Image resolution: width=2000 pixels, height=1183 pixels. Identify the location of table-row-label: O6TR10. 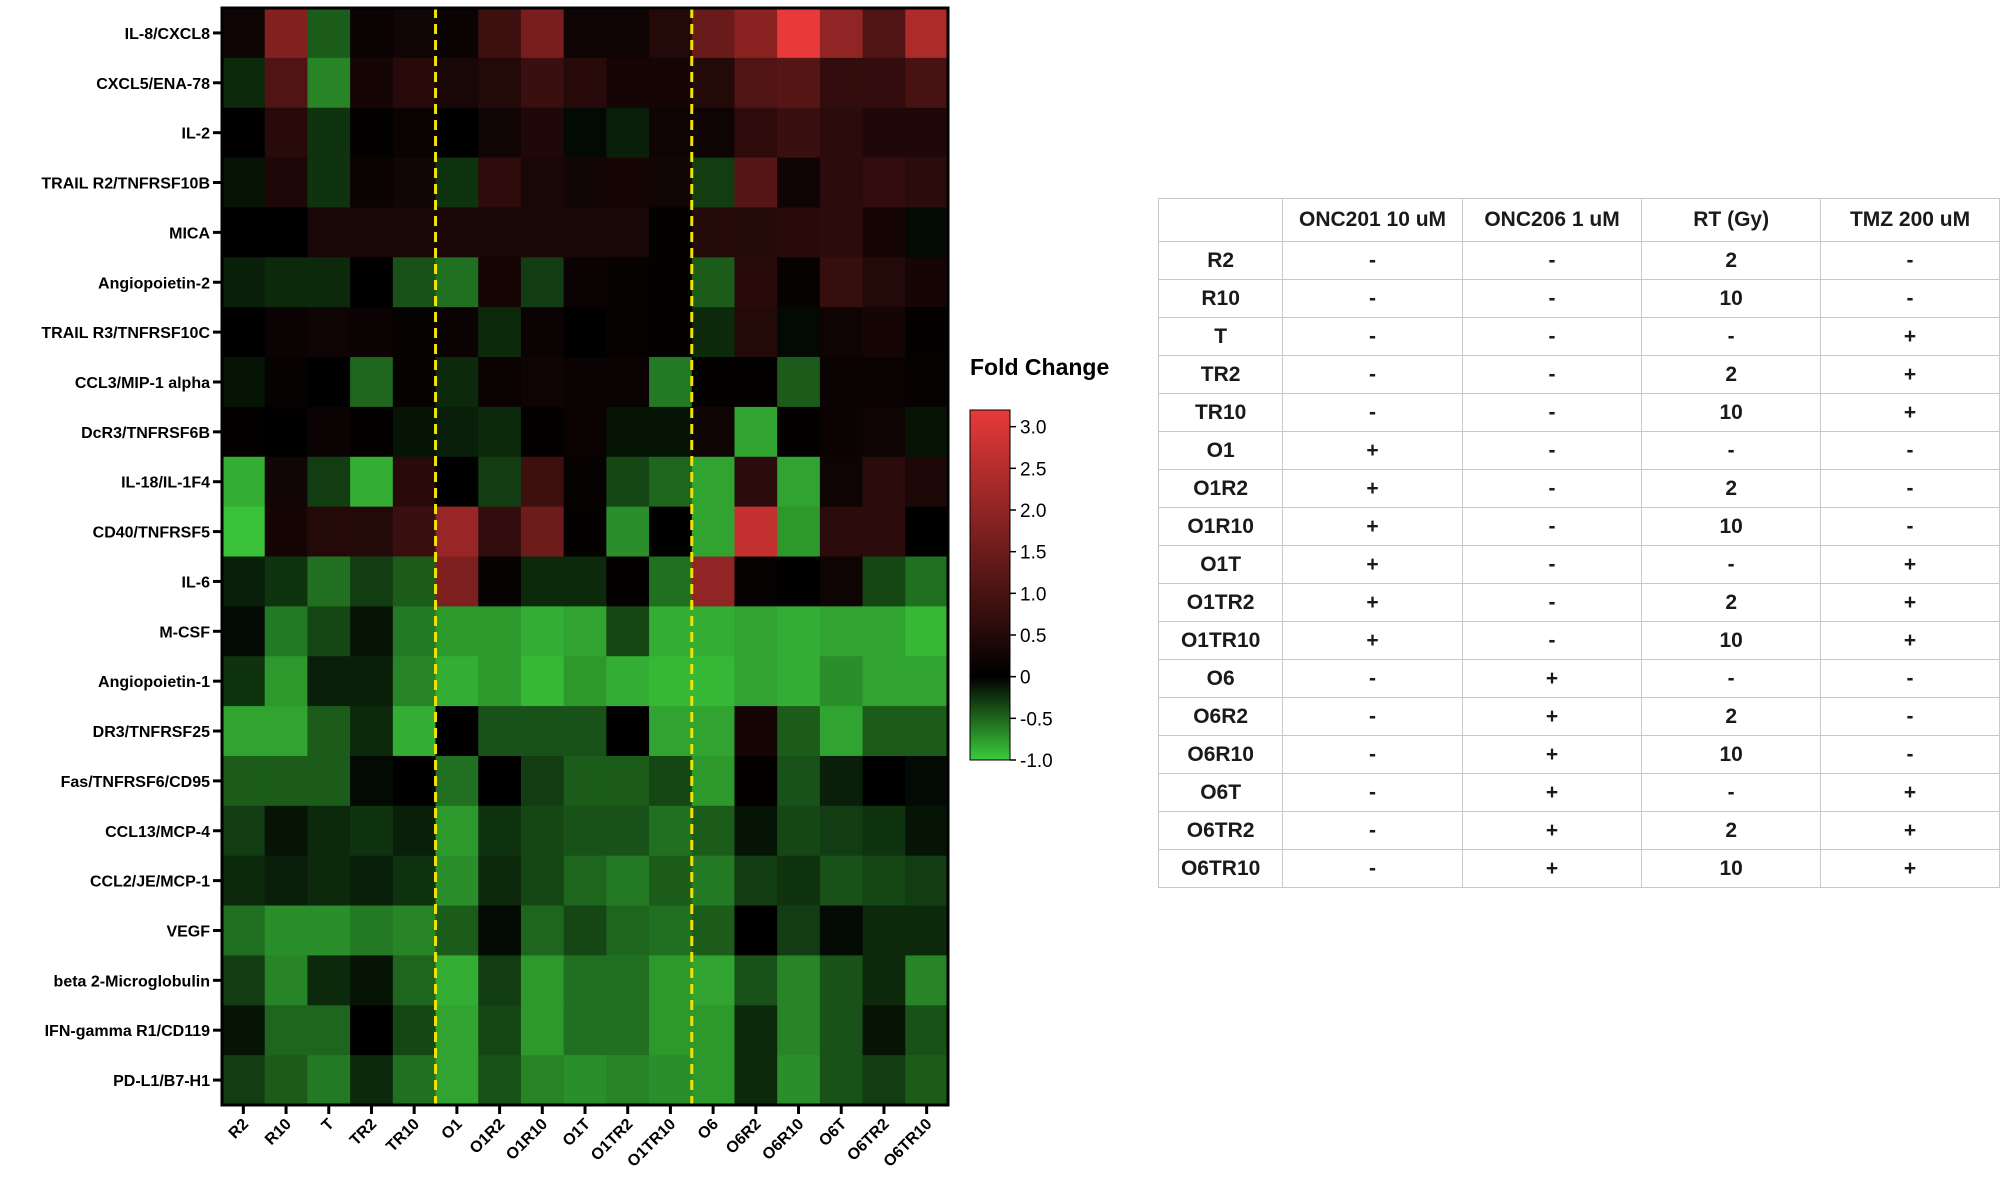
(1220, 868).